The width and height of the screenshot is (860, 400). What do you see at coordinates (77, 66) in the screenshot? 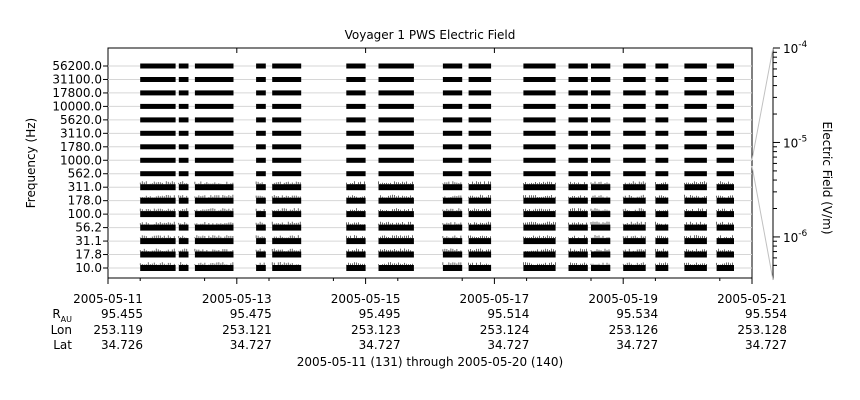
I see `y-tick-label: 56200.0` at bounding box center [77, 66].